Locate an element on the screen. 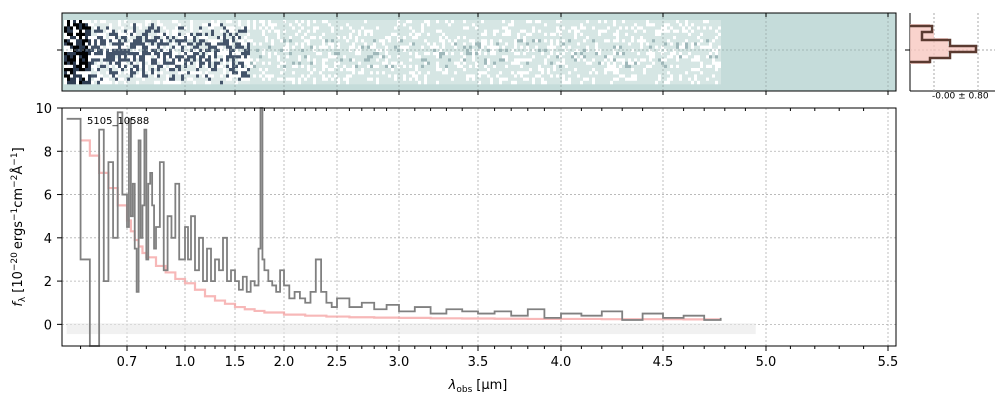  y-tick-label: 8 is located at coordinates (48, 152).